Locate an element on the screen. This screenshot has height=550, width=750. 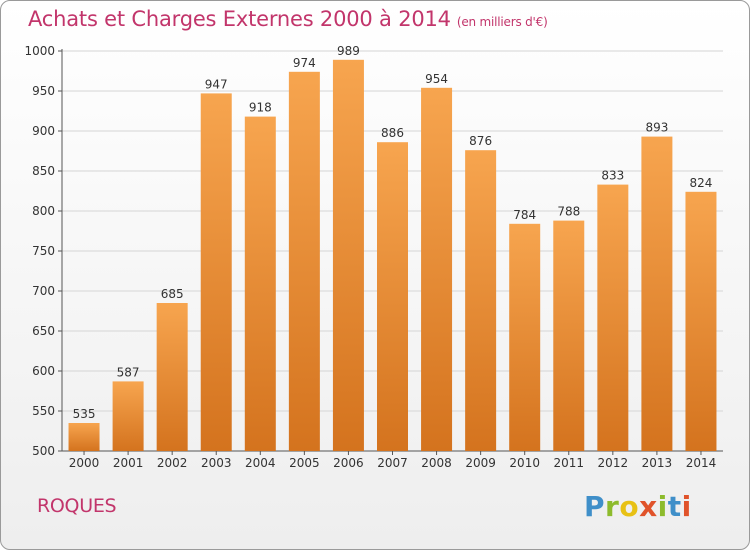
data-label-2004: 918 is located at coordinates (260, 108).